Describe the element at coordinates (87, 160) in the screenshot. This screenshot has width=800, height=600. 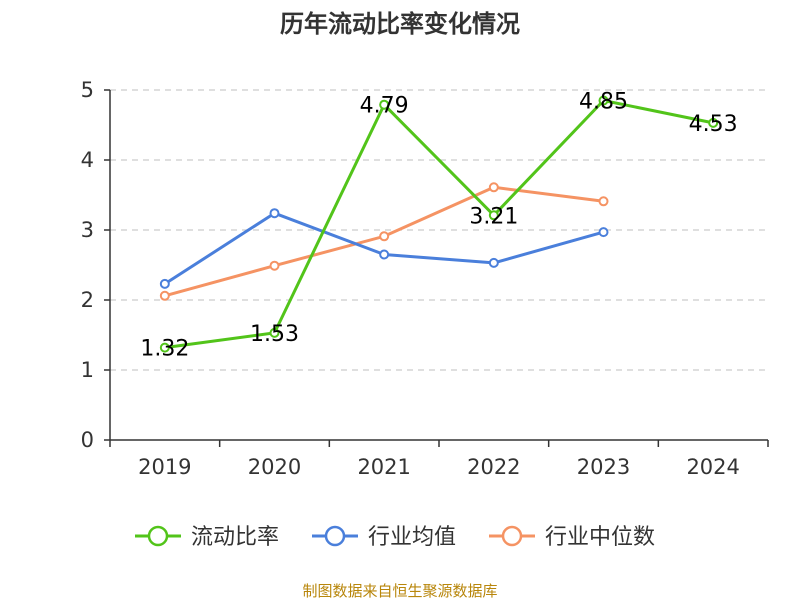
I see `y-tick-label-4: 4` at that location.